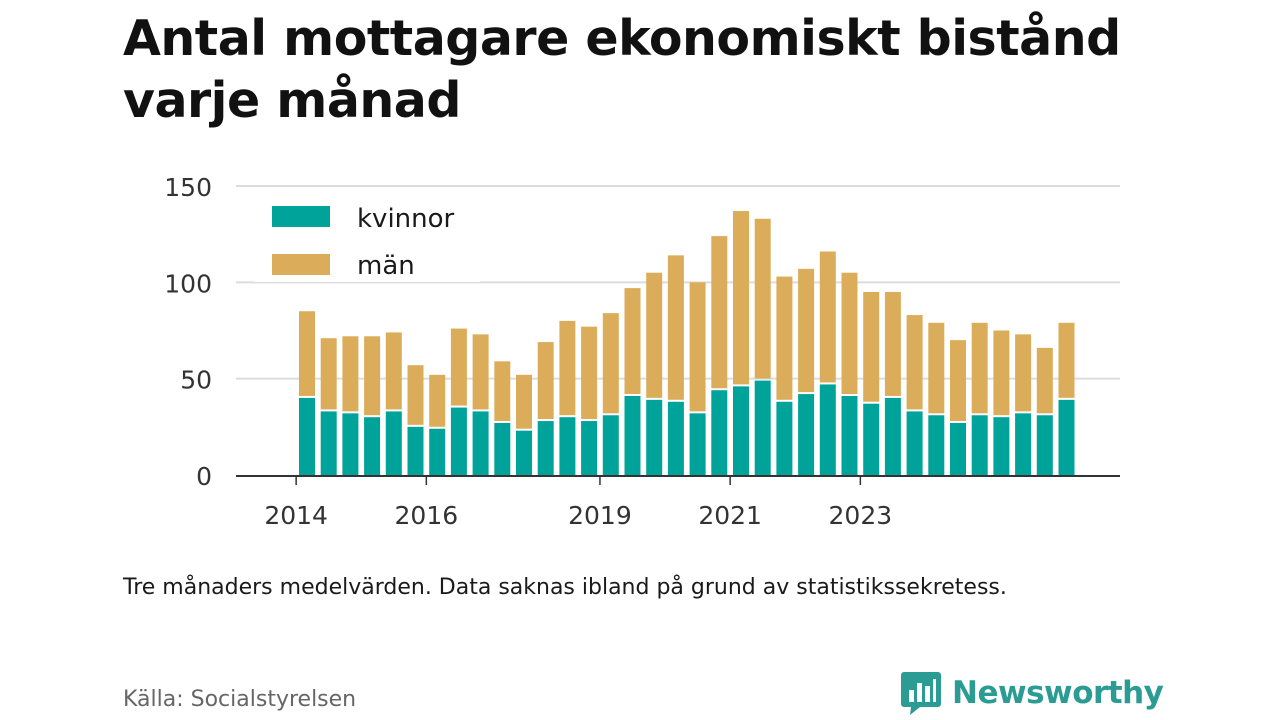 The image size is (1280, 720). Describe the element at coordinates (188, 283) in the screenshot. I see `y-tick-label: 100` at that location.